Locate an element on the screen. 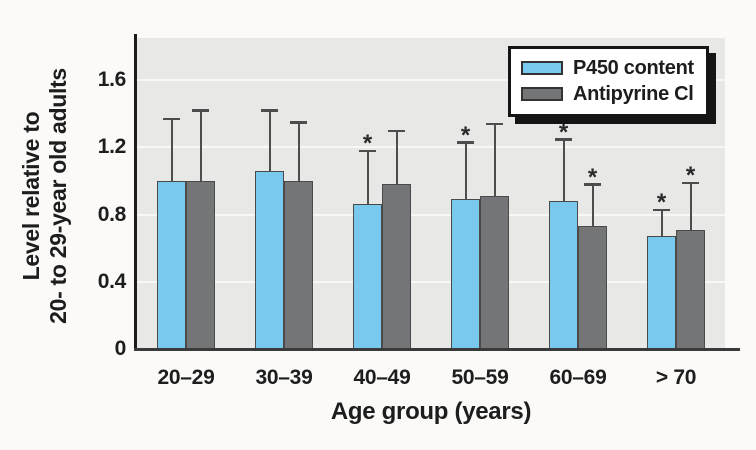  legend-swatch-p450 is located at coordinates (542, 68).